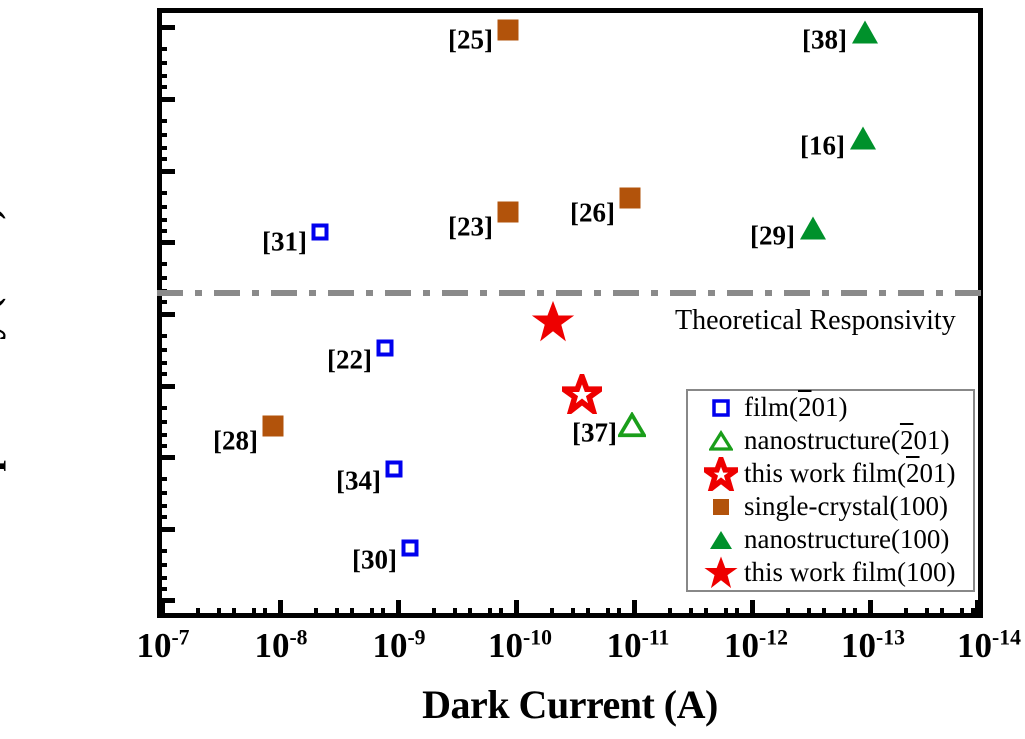 Image resolution: width=1025 pixels, height=739 pixels. I want to click on data-point-label-28: [28], so click(235, 440).